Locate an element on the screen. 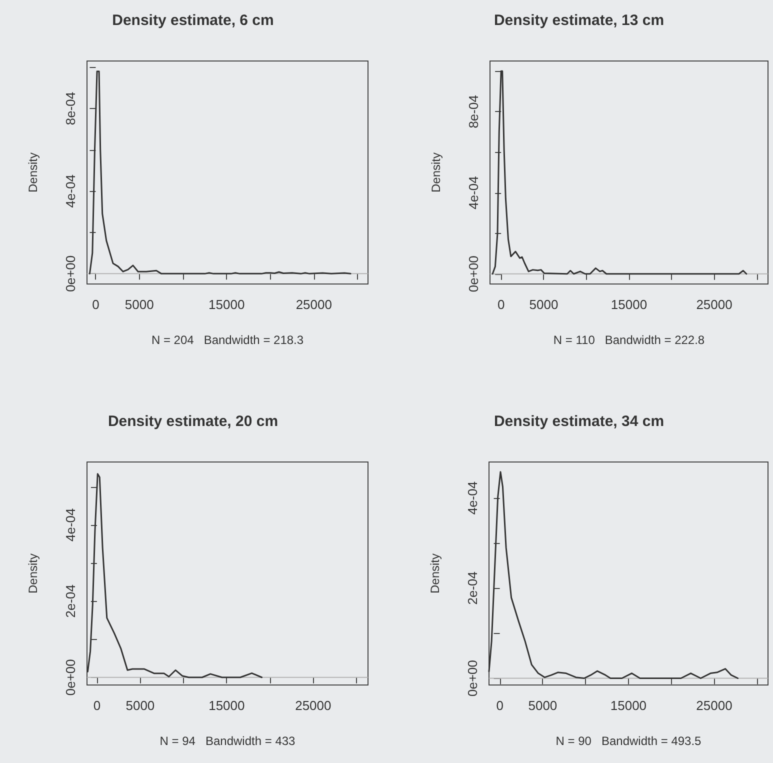  chart-title: Density estimate, 6 cm is located at coordinates (193, 20).